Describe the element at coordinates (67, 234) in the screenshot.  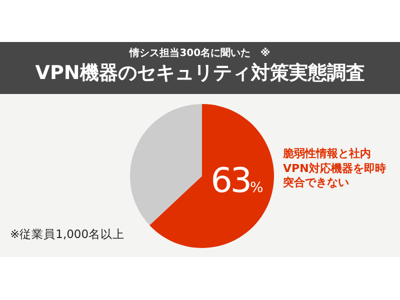
I see `text: ※従業員1,000名以上` at that location.